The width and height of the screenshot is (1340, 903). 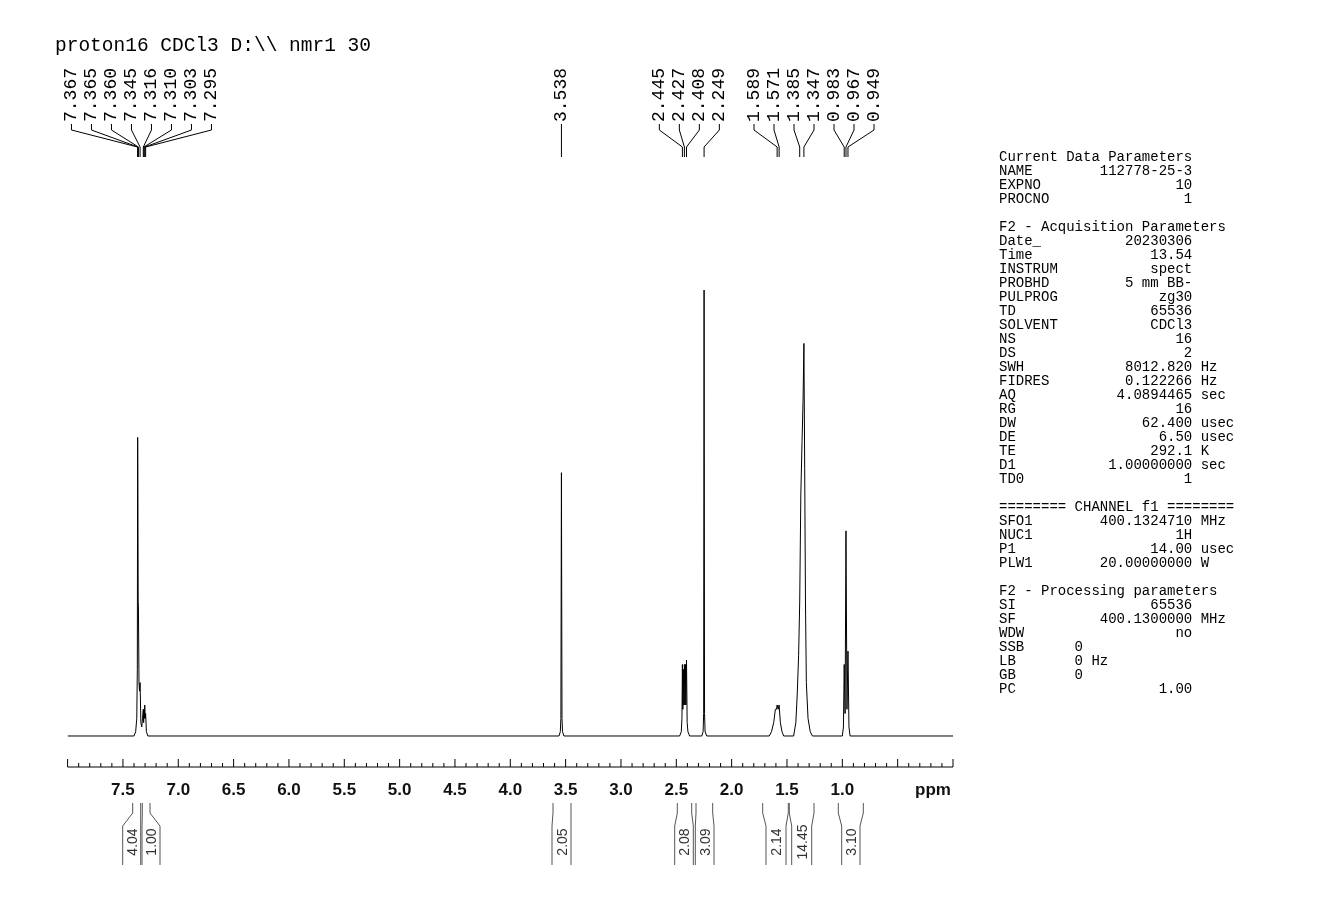 What do you see at coordinates (191, 94) in the screenshot?
I see `annotation: 7.303` at bounding box center [191, 94].